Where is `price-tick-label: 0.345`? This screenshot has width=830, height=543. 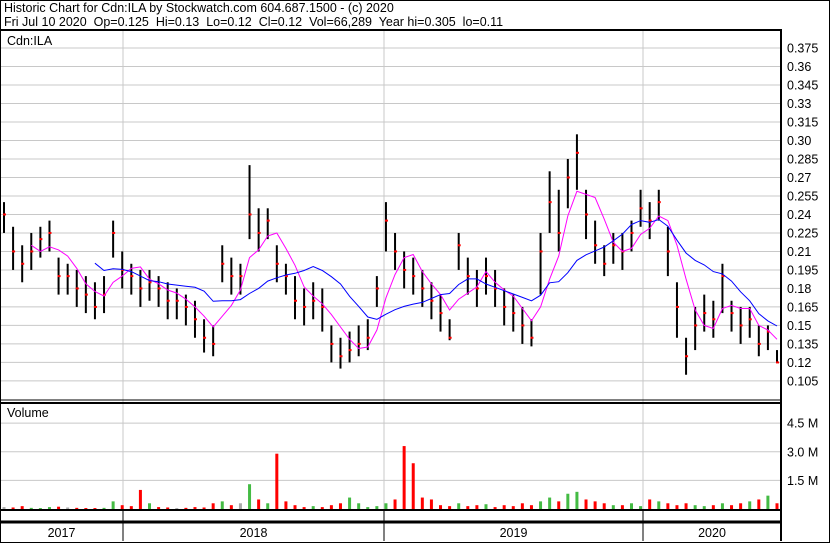
price-tick-label: 0.345 is located at coordinates (802, 85).